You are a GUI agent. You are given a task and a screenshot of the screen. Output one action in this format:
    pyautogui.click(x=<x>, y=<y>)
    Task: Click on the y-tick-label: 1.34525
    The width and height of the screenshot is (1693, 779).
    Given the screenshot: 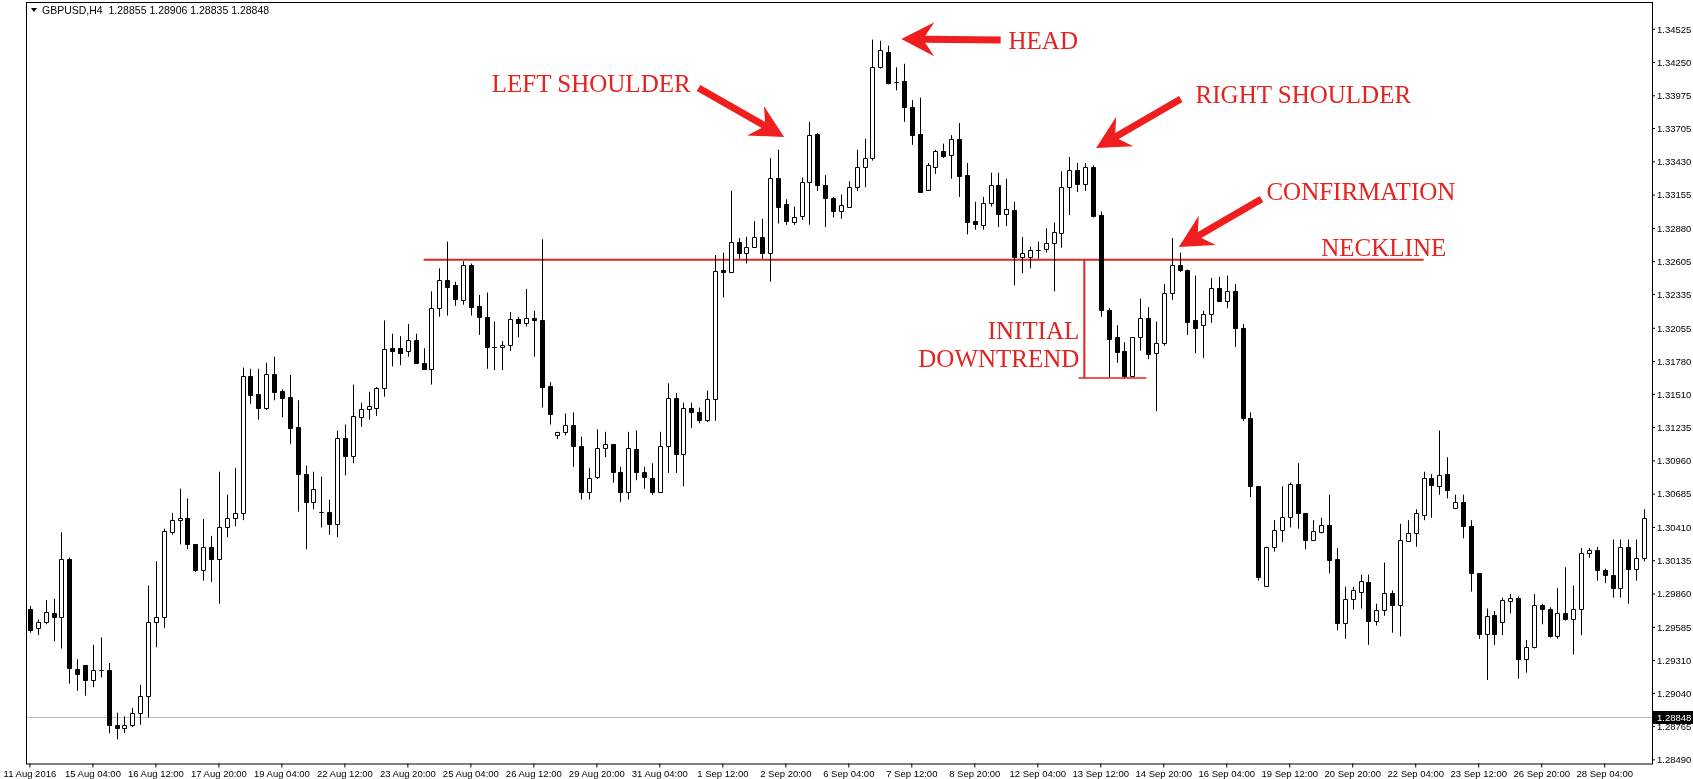 What is the action you would take?
    pyautogui.click(x=1674, y=29)
    